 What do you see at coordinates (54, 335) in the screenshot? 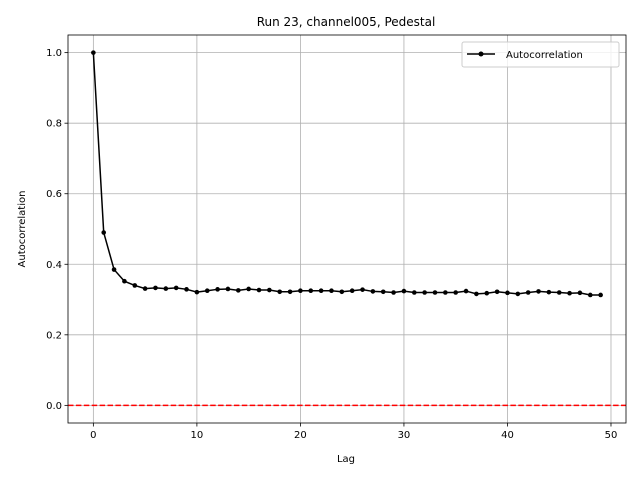
I see `y-tick-label: 0.2` at bounding box center [54, 335].